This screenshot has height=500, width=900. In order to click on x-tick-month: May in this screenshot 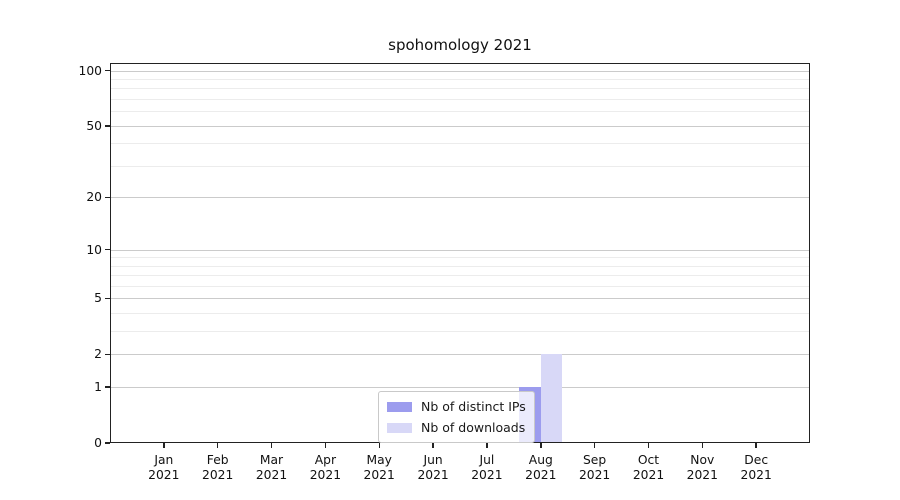, I will do `click(379, 460)`.